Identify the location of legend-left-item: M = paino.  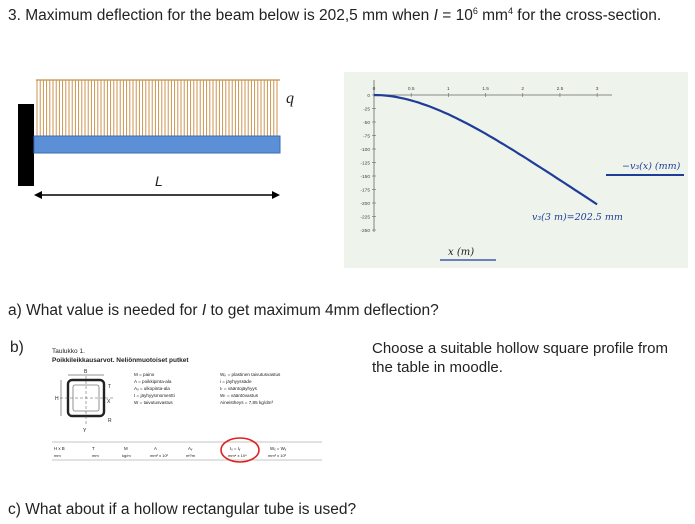
(144, 374).